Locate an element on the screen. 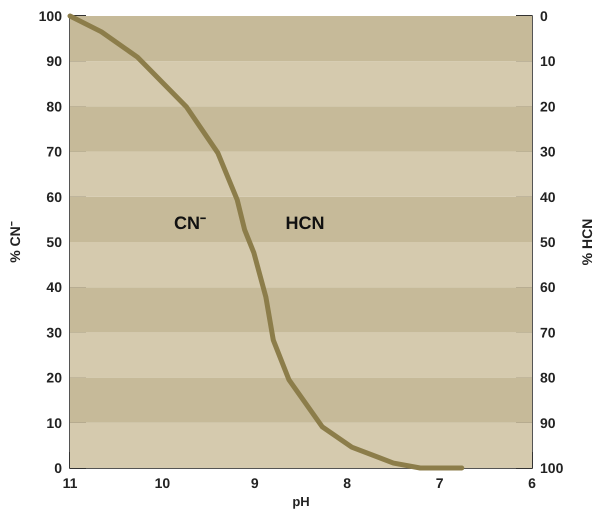 The image size is (602, 515). y-tick-label: 100 is located at coordinates (50, 16).